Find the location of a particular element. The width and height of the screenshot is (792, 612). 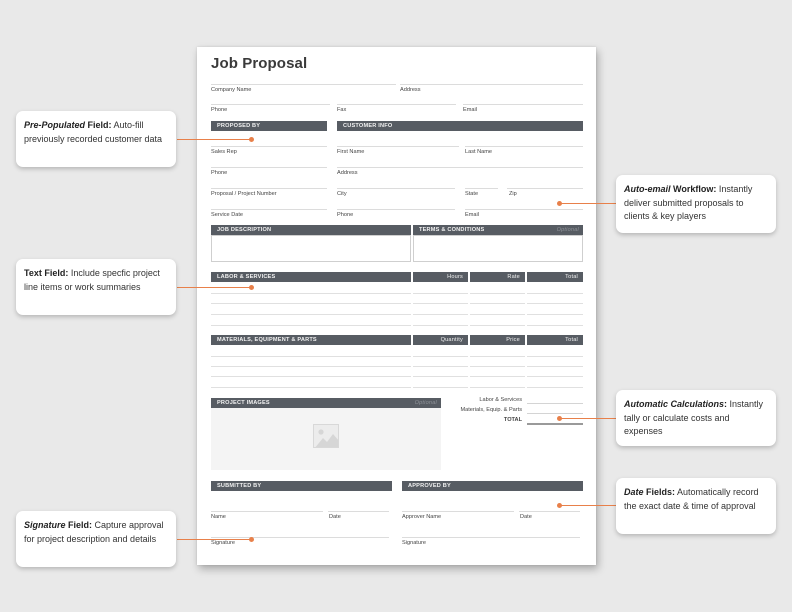

materials-row-2-quantity is located at coordinates (440, 366).